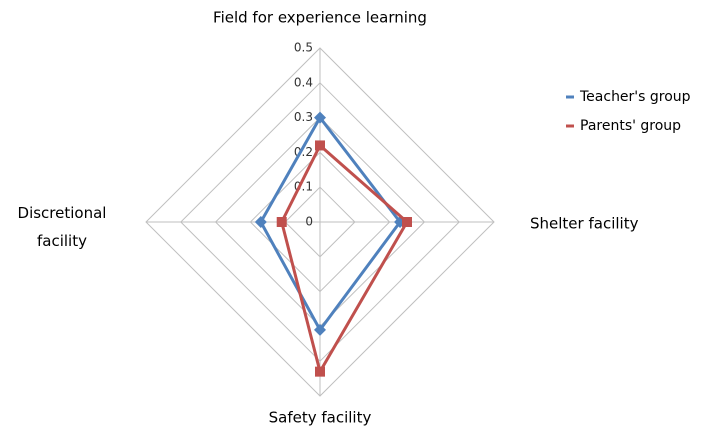 Image resolution: width=721 pixels, height=432 pixels. What do you see at coordinates (584, 224) in the screenshot?
I see `category-label: Shelter facility` at bounding box center [584, 224].